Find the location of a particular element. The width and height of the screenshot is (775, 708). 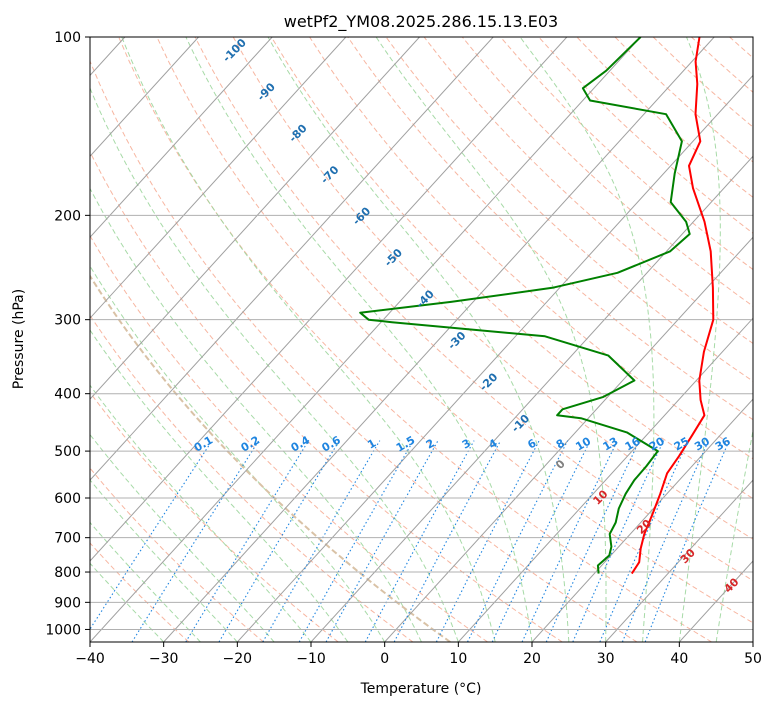

x-axis-label: Temperature (°C) is located at coordinates (421, 689).